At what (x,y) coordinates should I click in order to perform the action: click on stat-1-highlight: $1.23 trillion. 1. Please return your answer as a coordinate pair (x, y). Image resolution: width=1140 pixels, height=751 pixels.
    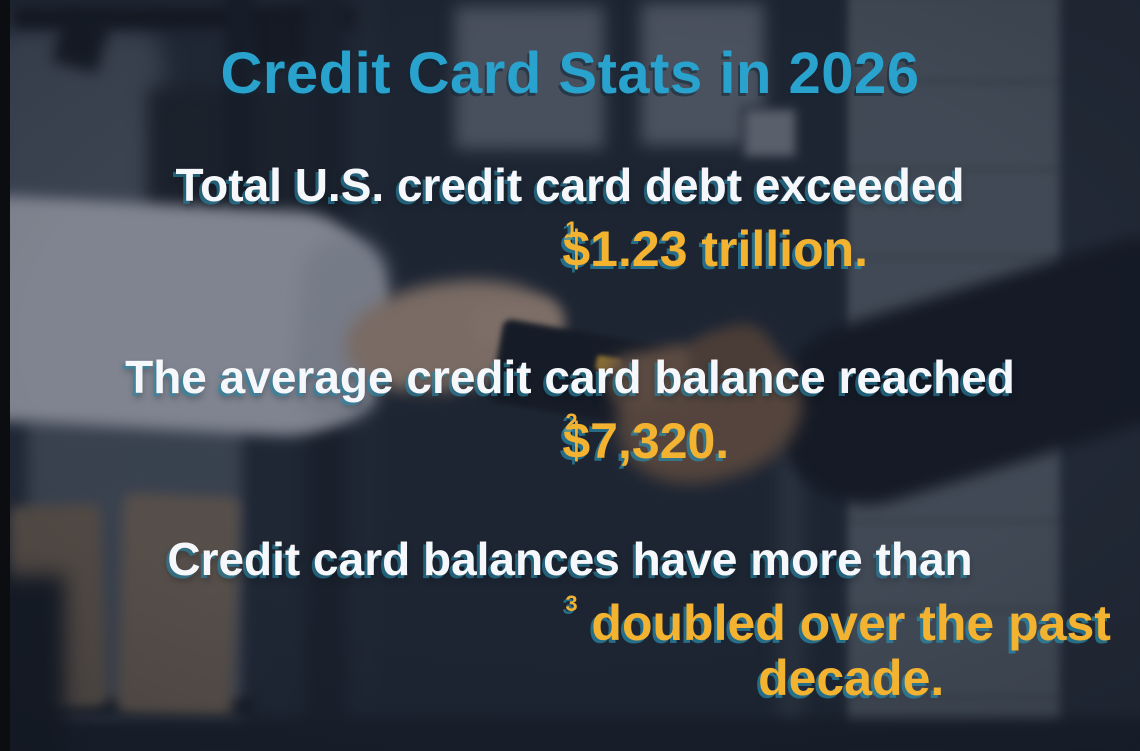
    Looking at the image, I should click on (570, 247).